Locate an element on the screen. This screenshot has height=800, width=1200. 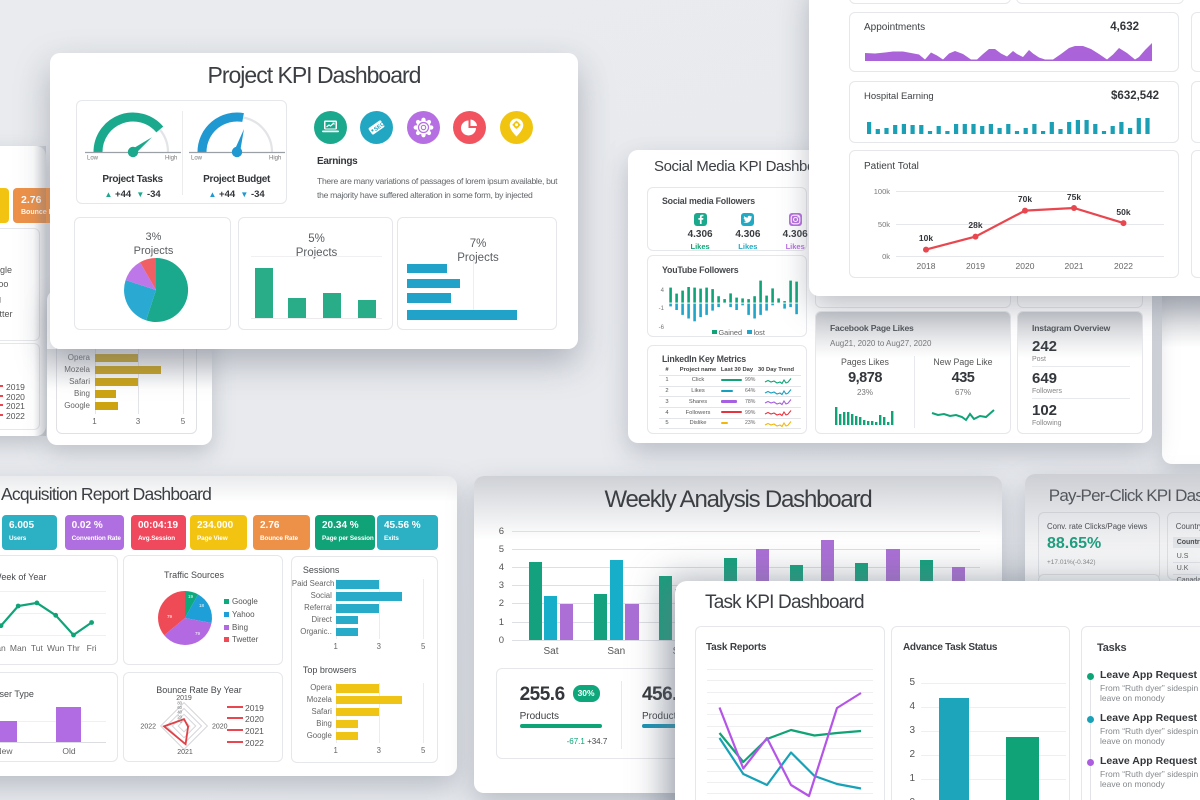
svg-text: 20 is located at coordinates (179, 716).